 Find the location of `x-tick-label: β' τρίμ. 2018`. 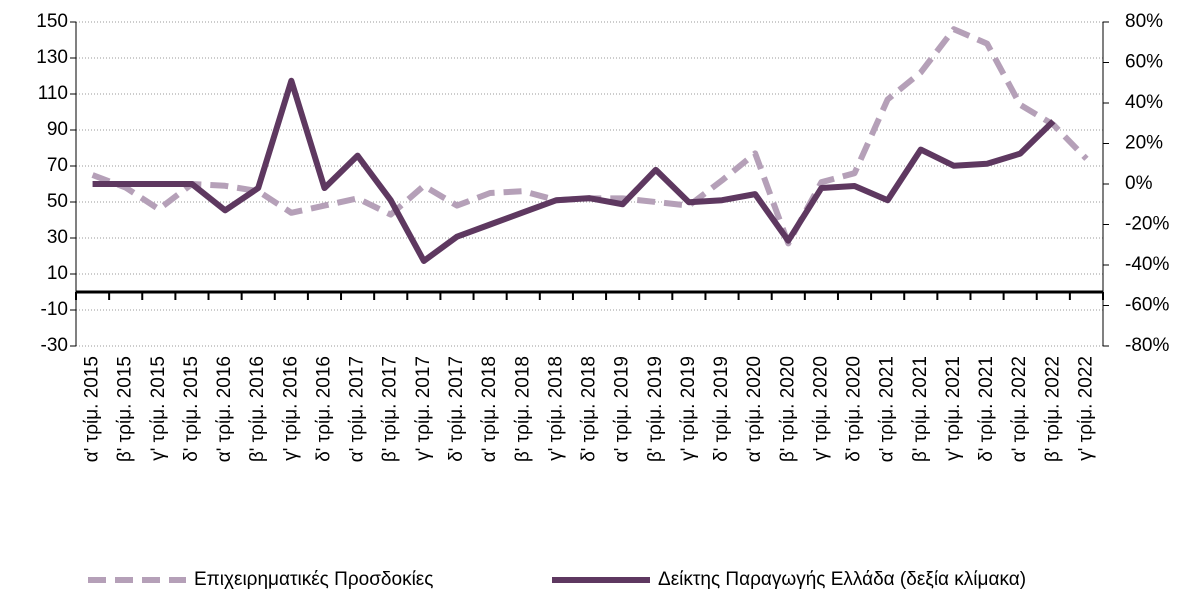

x-tick-label: β' τρίμ. 2018 is located at coordinates (522, 409).